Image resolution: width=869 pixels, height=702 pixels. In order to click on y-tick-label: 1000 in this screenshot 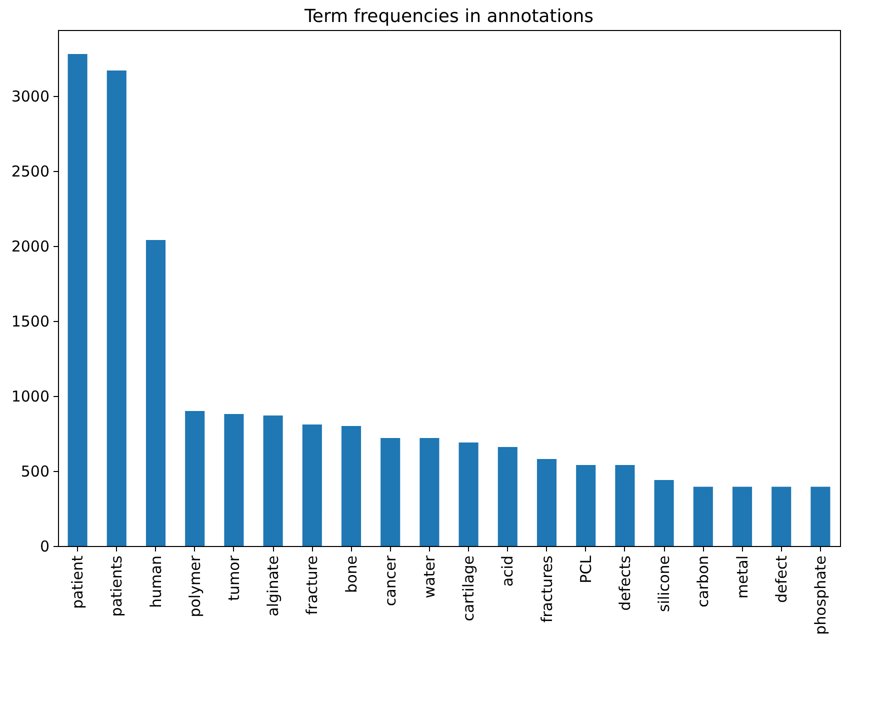, I will do `click(30, 397)`.